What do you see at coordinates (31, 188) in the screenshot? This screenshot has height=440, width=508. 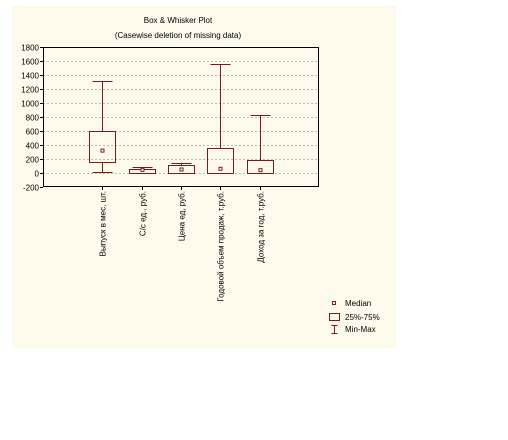 I see `y-tick-label: -200` at bounding box center [31, 188].